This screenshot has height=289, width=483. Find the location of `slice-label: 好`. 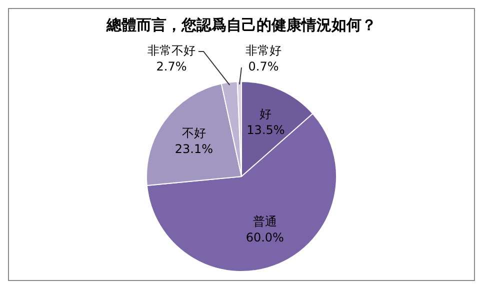

slice-label: 好 is located at coordinates (266, 113).